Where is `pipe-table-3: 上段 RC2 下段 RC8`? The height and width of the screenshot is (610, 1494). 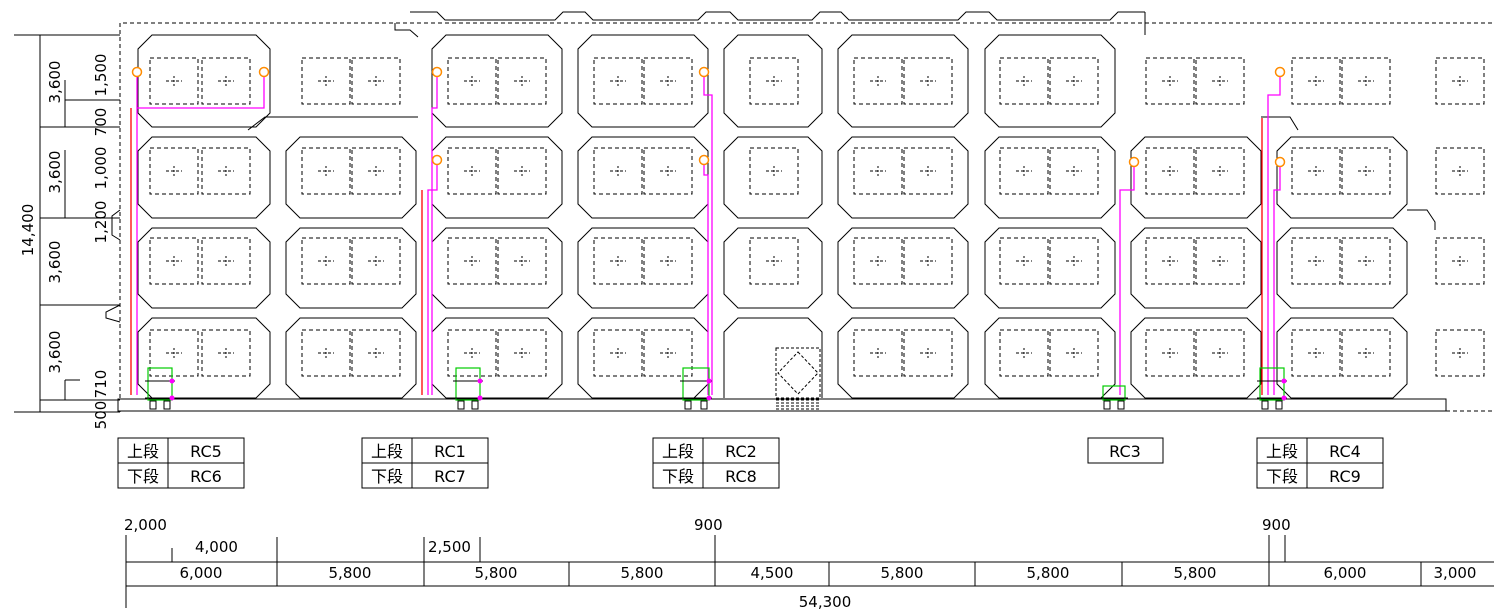
pipe-table-3: 上段 RC2 下段 RC8 is located at coordinates (716, 463).